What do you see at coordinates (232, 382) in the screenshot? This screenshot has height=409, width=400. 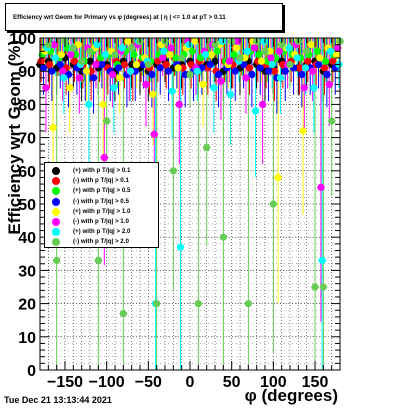 I see `x-tick-label: 50` at bounding box center [232, 382].